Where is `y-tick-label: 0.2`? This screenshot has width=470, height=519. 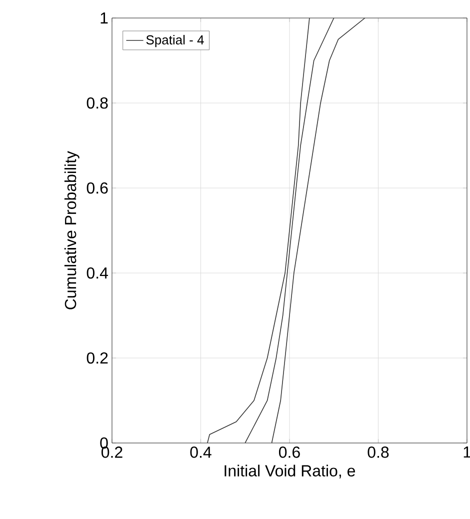 y-tick-label: 0.2 is located at coordinates (97, 358).